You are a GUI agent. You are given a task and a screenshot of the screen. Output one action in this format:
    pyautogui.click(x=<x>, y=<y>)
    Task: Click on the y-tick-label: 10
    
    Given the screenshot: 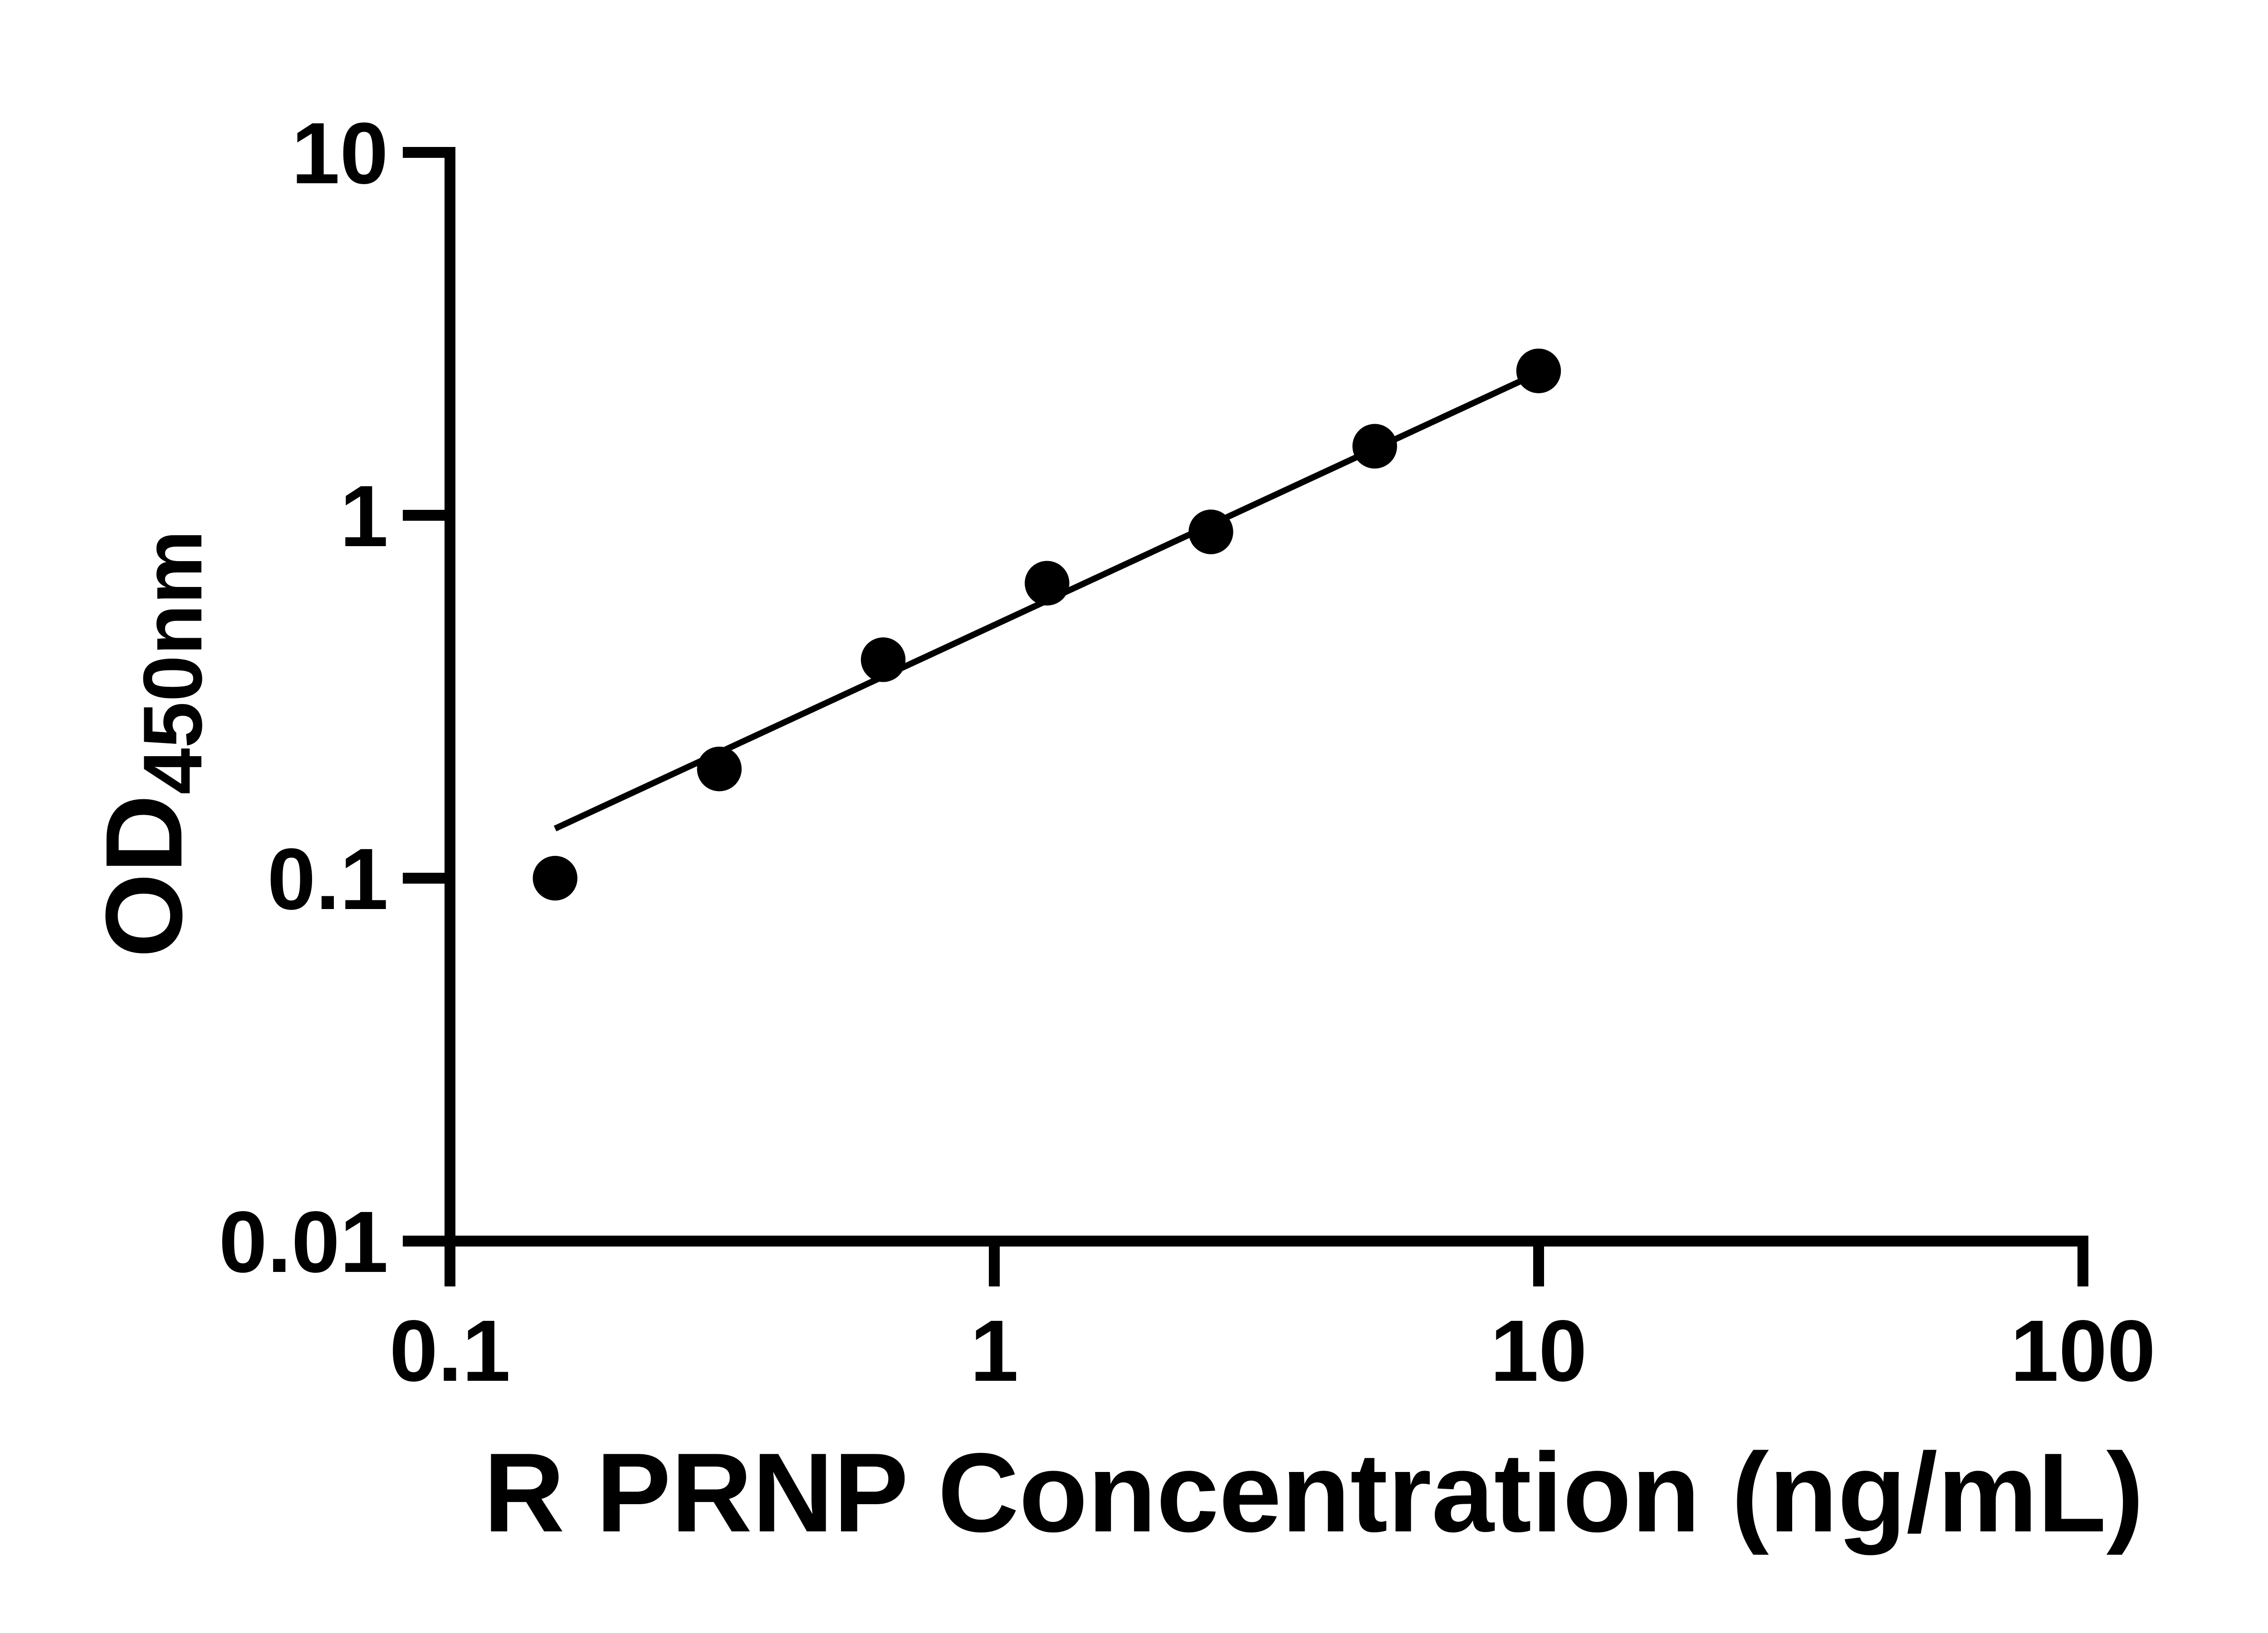 What is the action you would take?
    pyautogui.click(x=339, y=153)
    